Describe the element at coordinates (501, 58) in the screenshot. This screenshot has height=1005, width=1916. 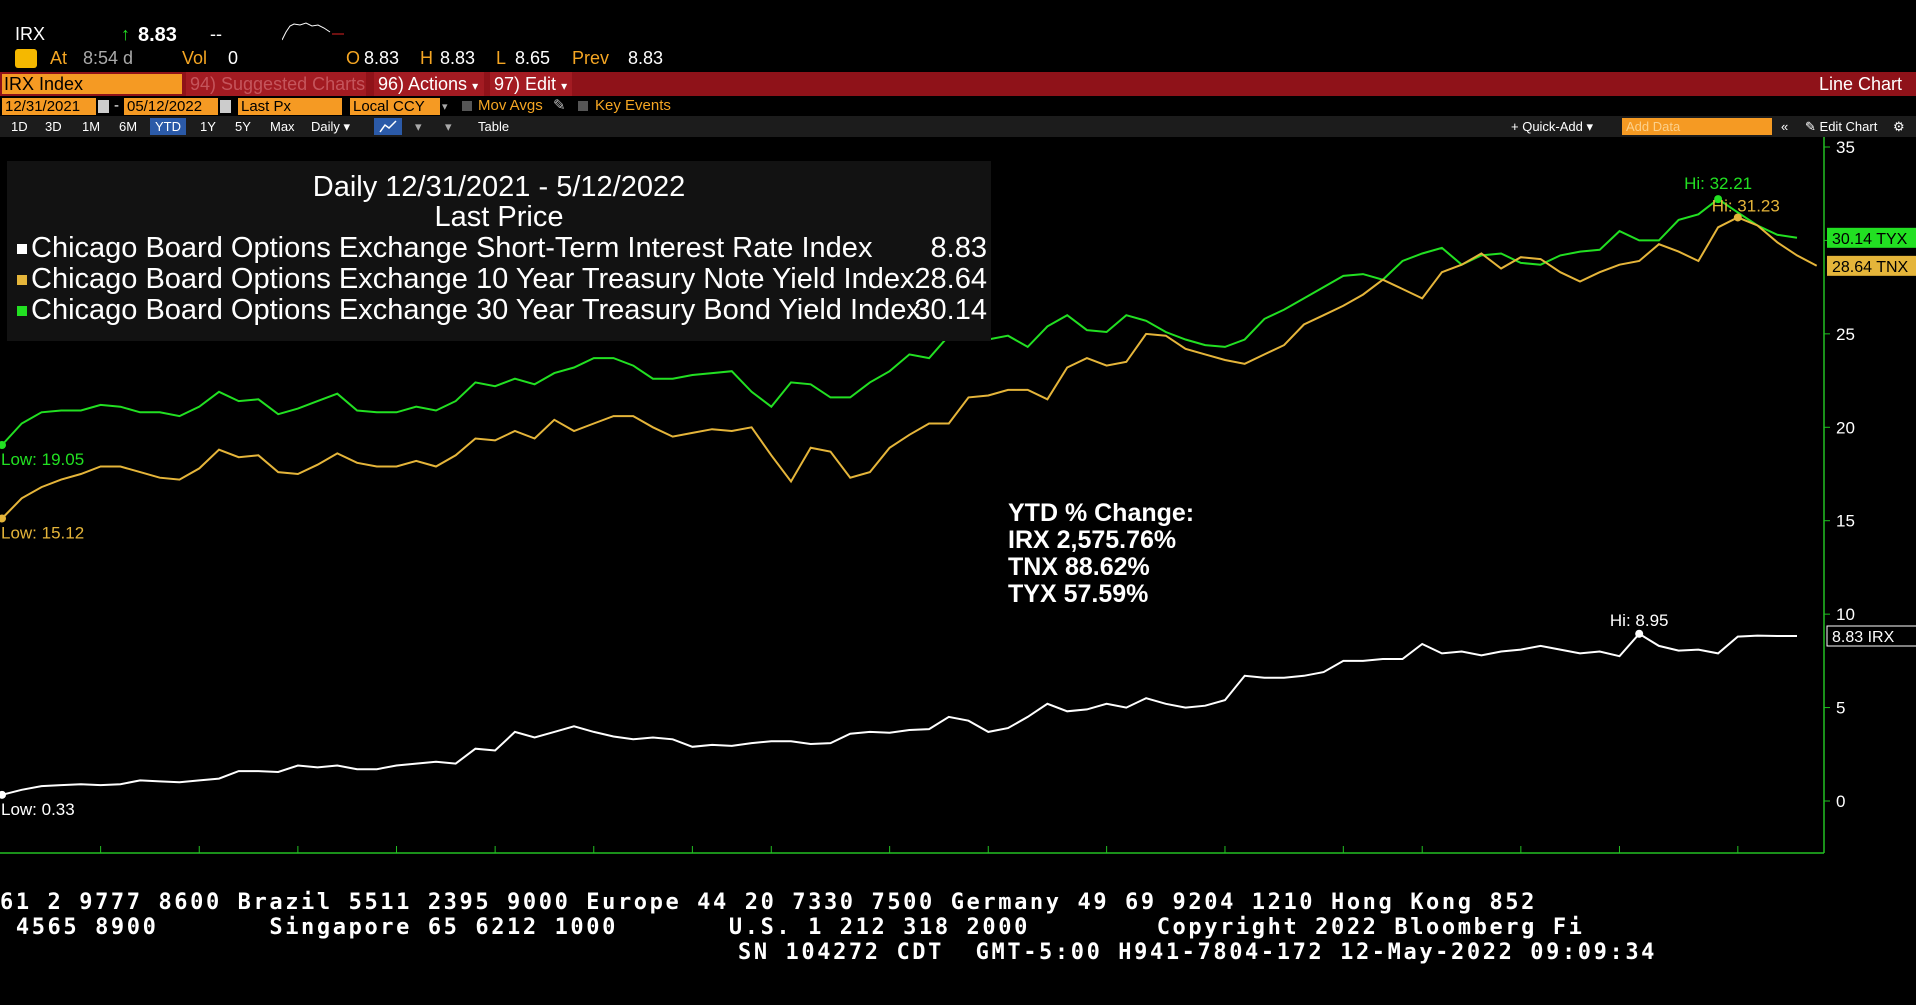
I see `low-label: L` at that location.